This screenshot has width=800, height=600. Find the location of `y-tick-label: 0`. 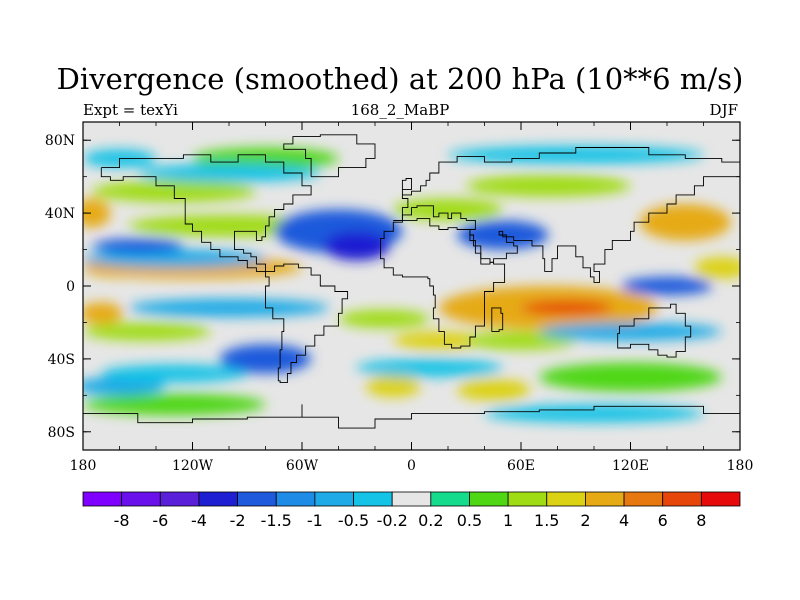

y-tick-label: 0 is located at coordinates (70, 287).